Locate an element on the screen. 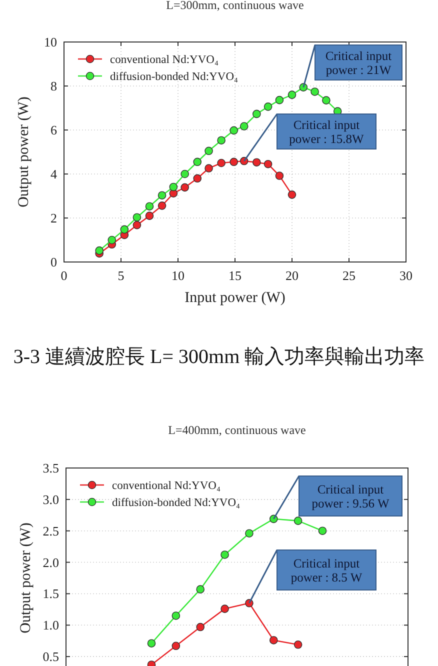 This screenshot has width=438, height=666. x-tick-label: 15 is located at coordinates (235, 275).